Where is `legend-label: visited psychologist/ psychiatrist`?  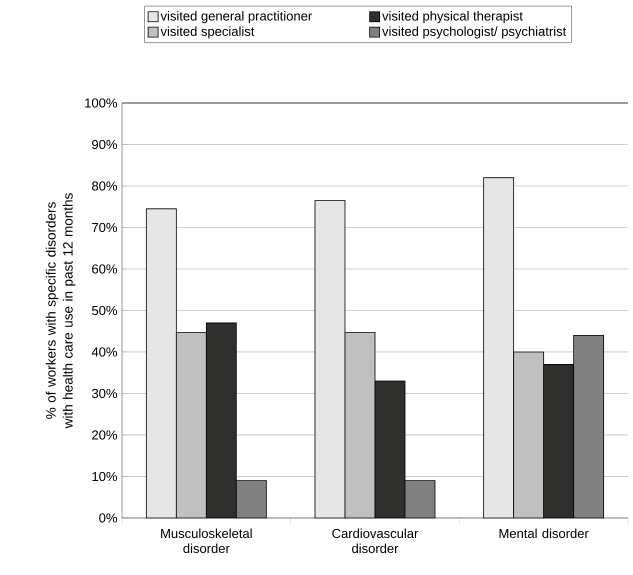 legend-label: visited psychologist/ psychiatrist is located at coordinates (474, 32).